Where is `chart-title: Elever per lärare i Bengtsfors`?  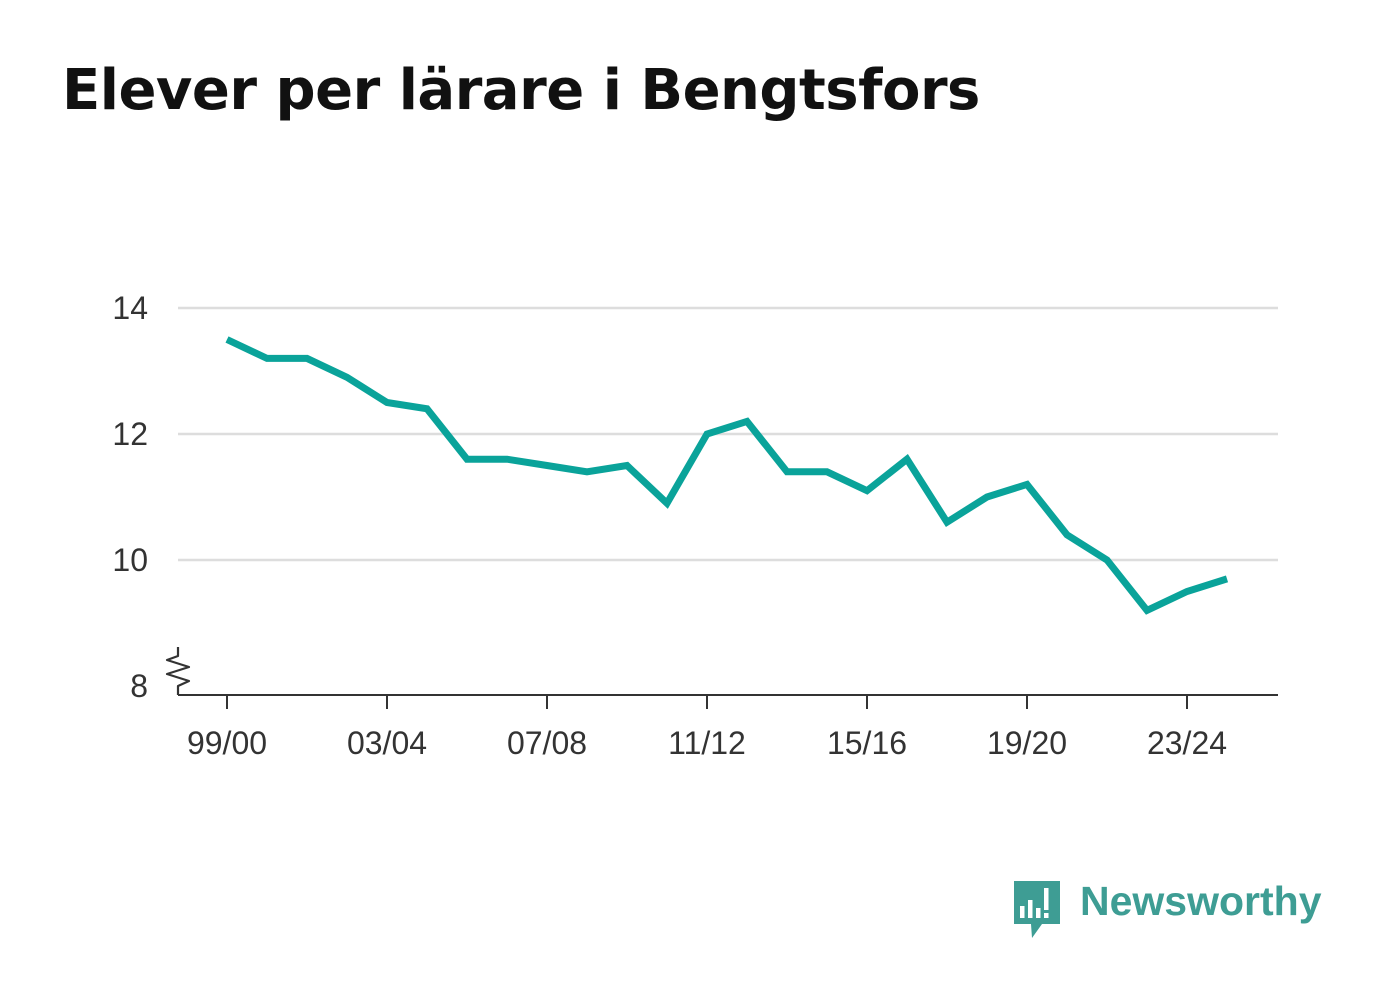
chart-title: Elever per lärare i Bengtsfors is located at coordinates (521, 90).